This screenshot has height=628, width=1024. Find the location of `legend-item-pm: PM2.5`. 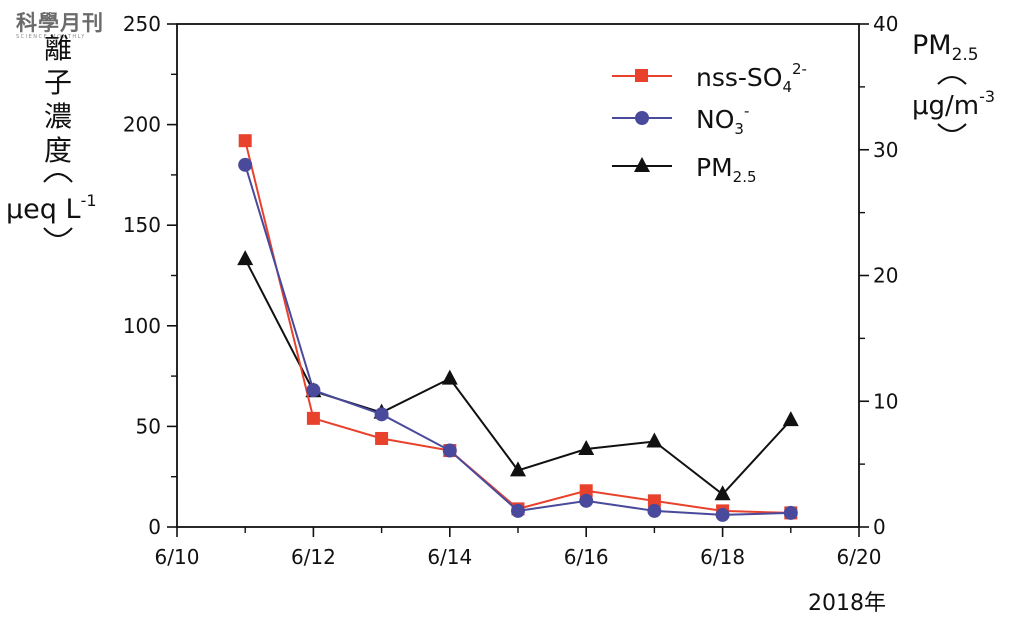

legend-item-pm: PM2.5 is located at coordinates (684, 169).